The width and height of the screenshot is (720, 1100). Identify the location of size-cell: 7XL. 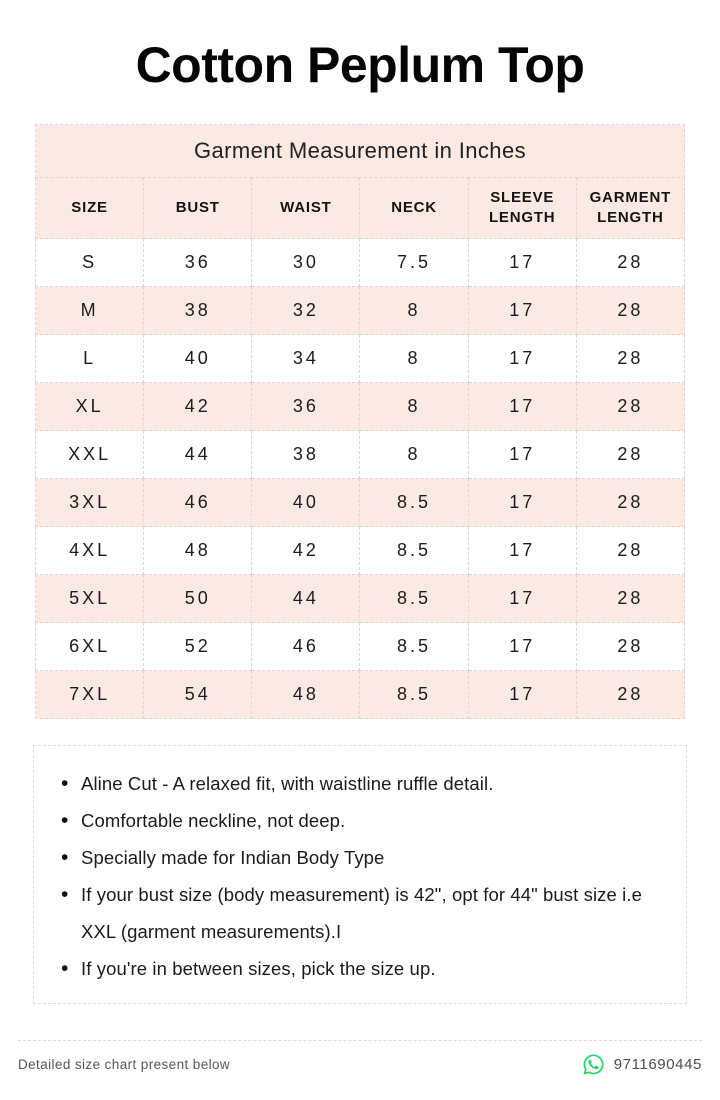
(89, 694).